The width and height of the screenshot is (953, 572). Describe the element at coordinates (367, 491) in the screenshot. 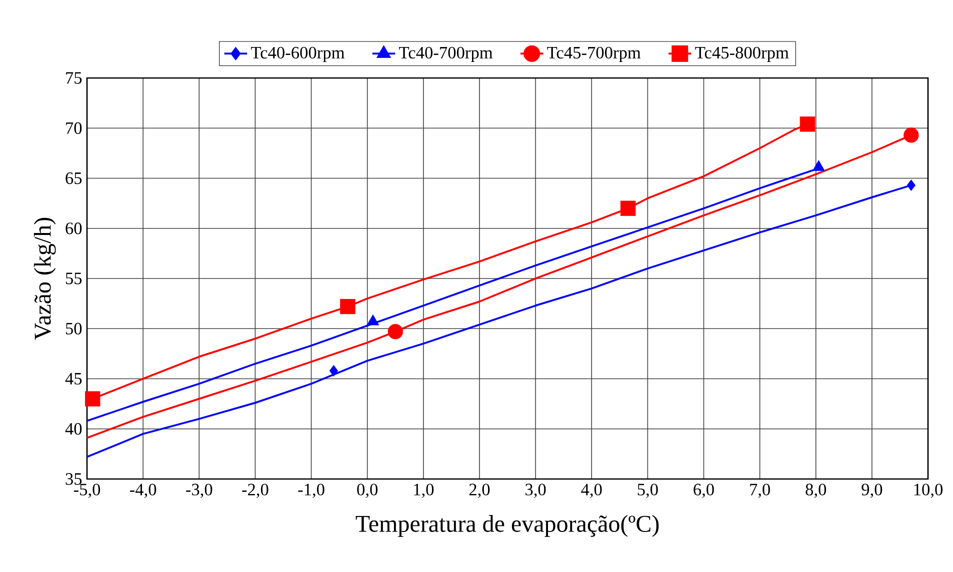

I see `x-tick-label: 0,0` at that location.